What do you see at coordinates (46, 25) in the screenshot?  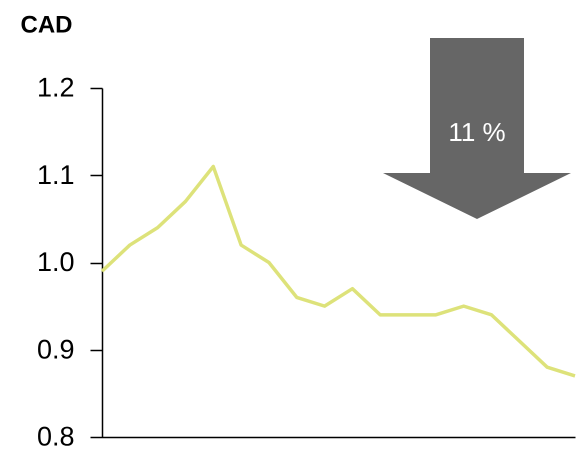 I see `y-axis-title: CAD` at bounding box center [46, 25].